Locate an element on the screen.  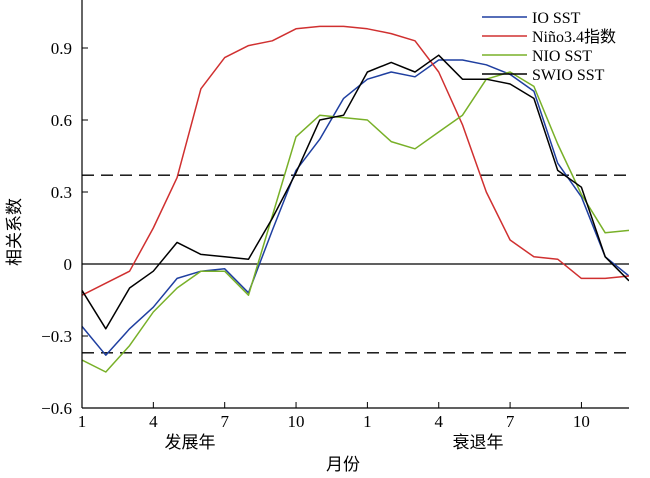
y-tick-label: −0.6 is located at coordinates (56, 408).